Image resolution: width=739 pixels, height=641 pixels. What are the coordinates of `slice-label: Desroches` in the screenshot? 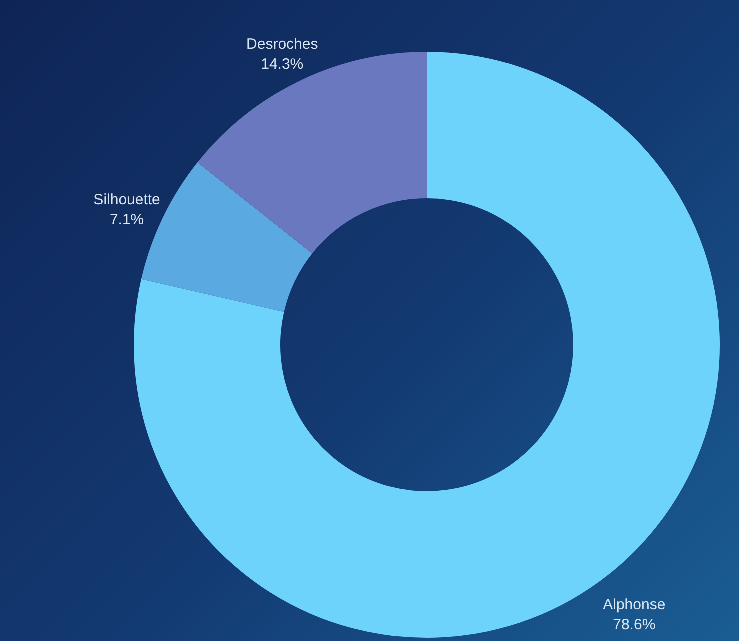 It's located at (282, 45).